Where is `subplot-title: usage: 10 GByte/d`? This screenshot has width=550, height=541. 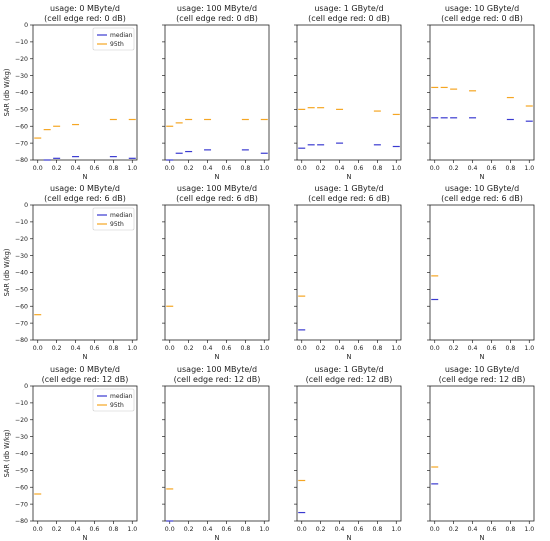
subplot-title: usage: 10 GByte/d is located at coordinates (482, 8).